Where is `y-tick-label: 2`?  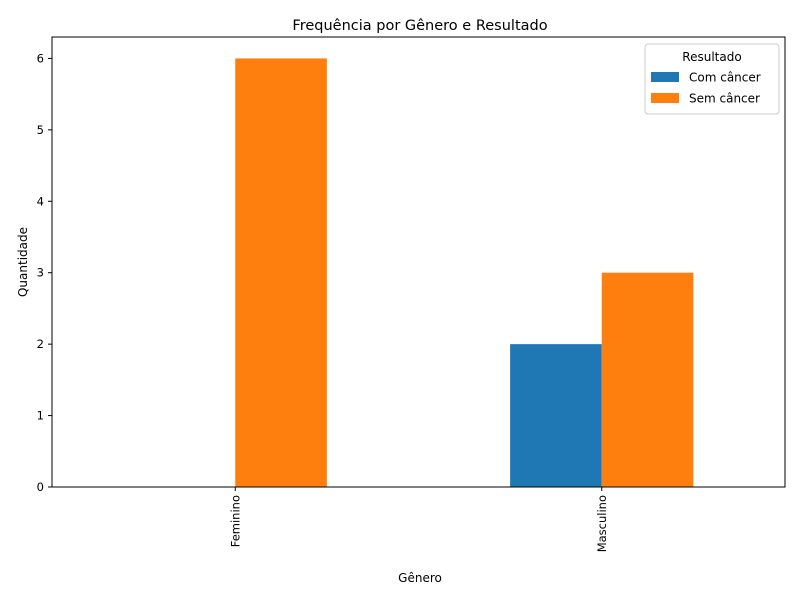
y-tick-label: 2 is located at coordinates (40, 344).